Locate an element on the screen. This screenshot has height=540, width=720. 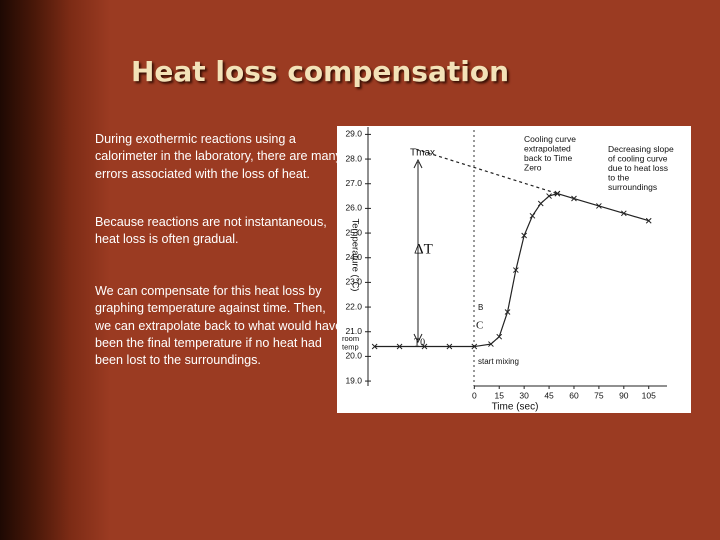
y-tick-label: 19.0 is located at coordinates (353, 380).